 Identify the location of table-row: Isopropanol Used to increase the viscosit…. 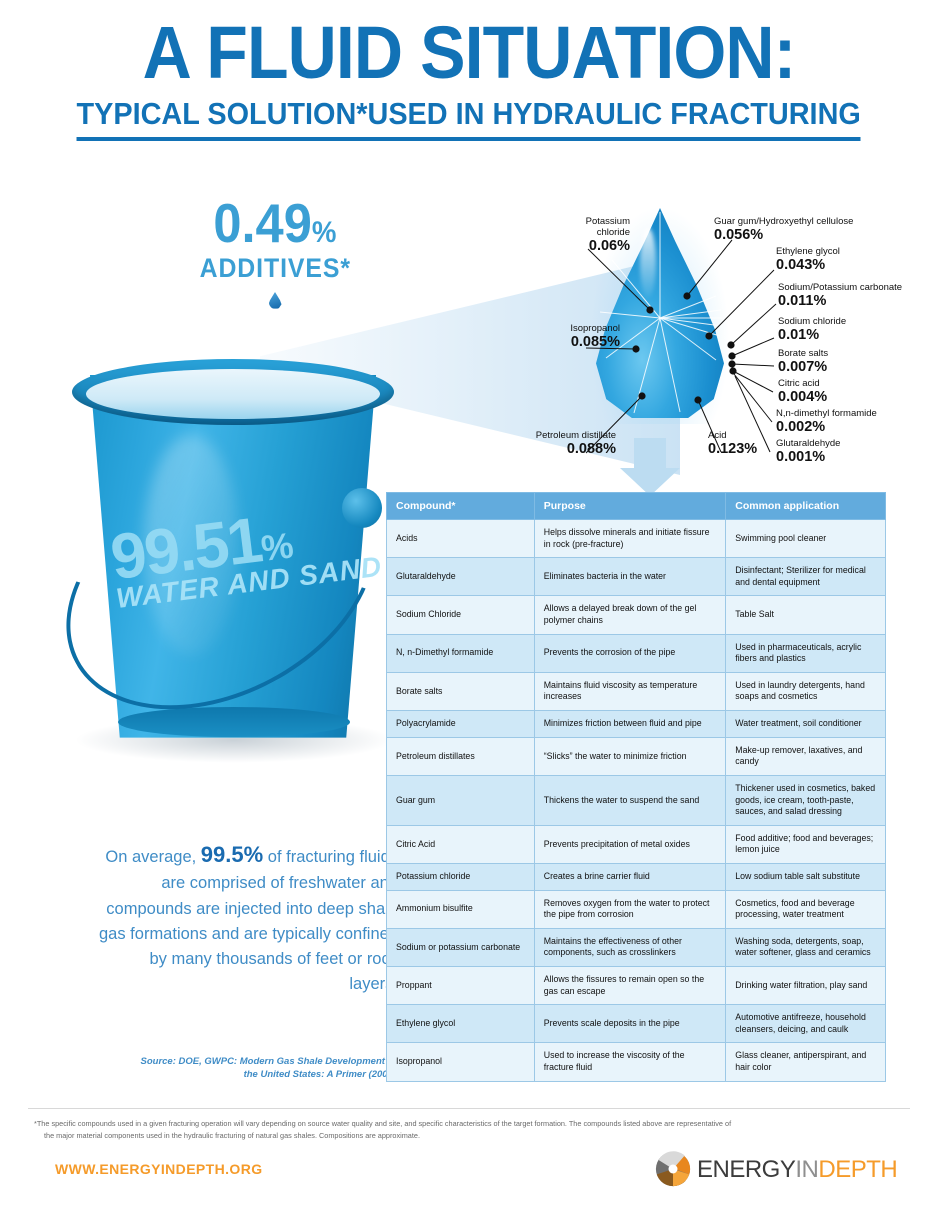
(636, 1062).